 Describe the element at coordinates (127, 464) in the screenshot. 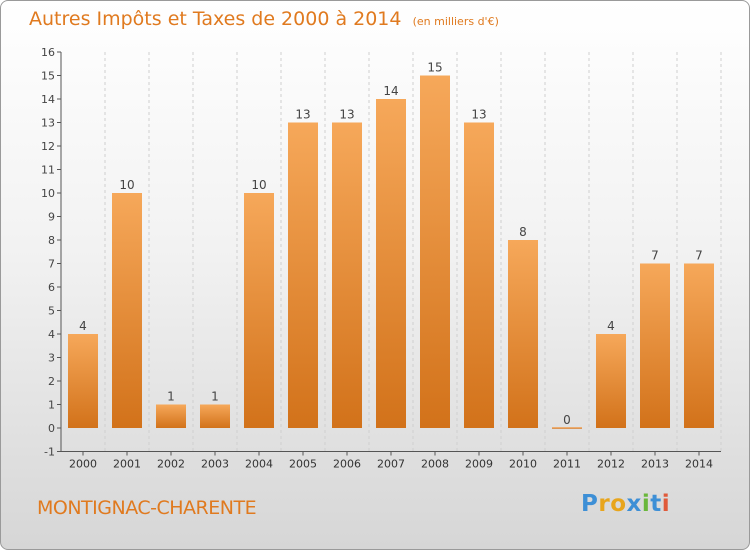

I see `x-tick-label: 2001` at that location.